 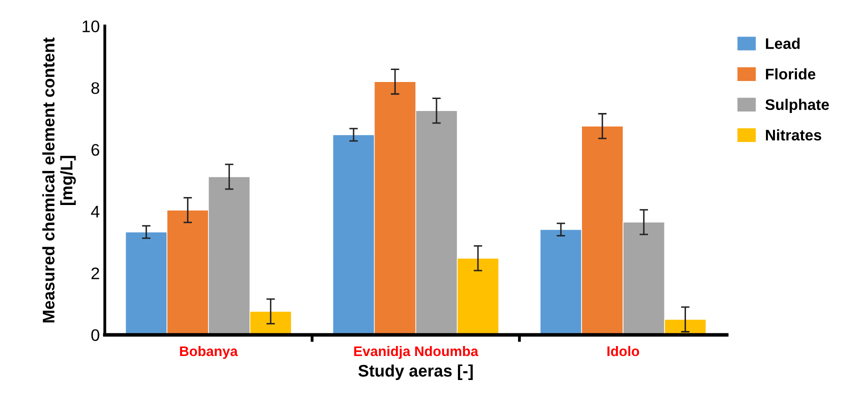 I want to click on legend-label: Lead, so click(x=783, y=43).